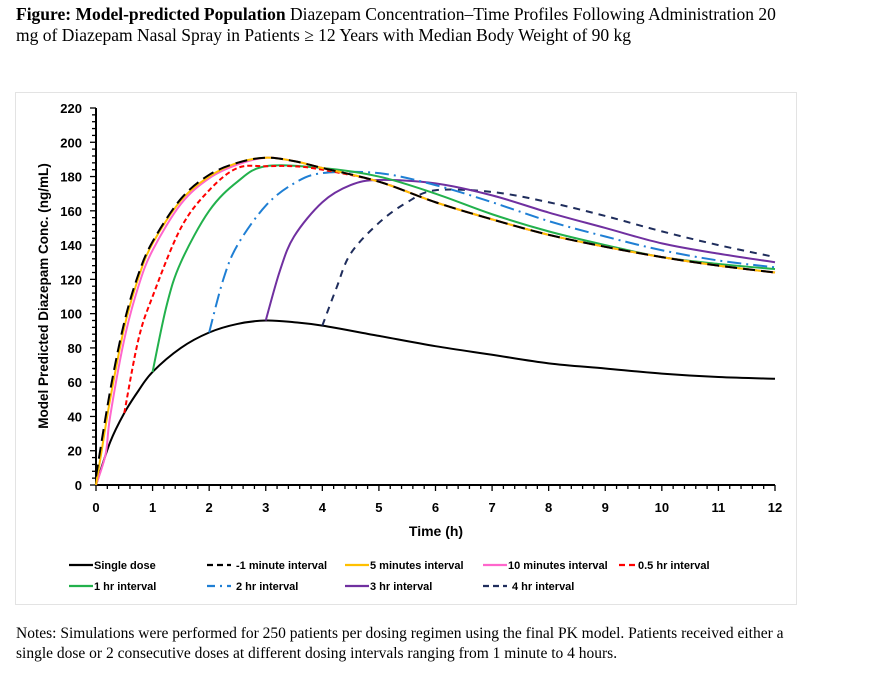  Describe the element at coordinates (75, 416) in the screenshot. I see `y-tick-label: 40` at that location.